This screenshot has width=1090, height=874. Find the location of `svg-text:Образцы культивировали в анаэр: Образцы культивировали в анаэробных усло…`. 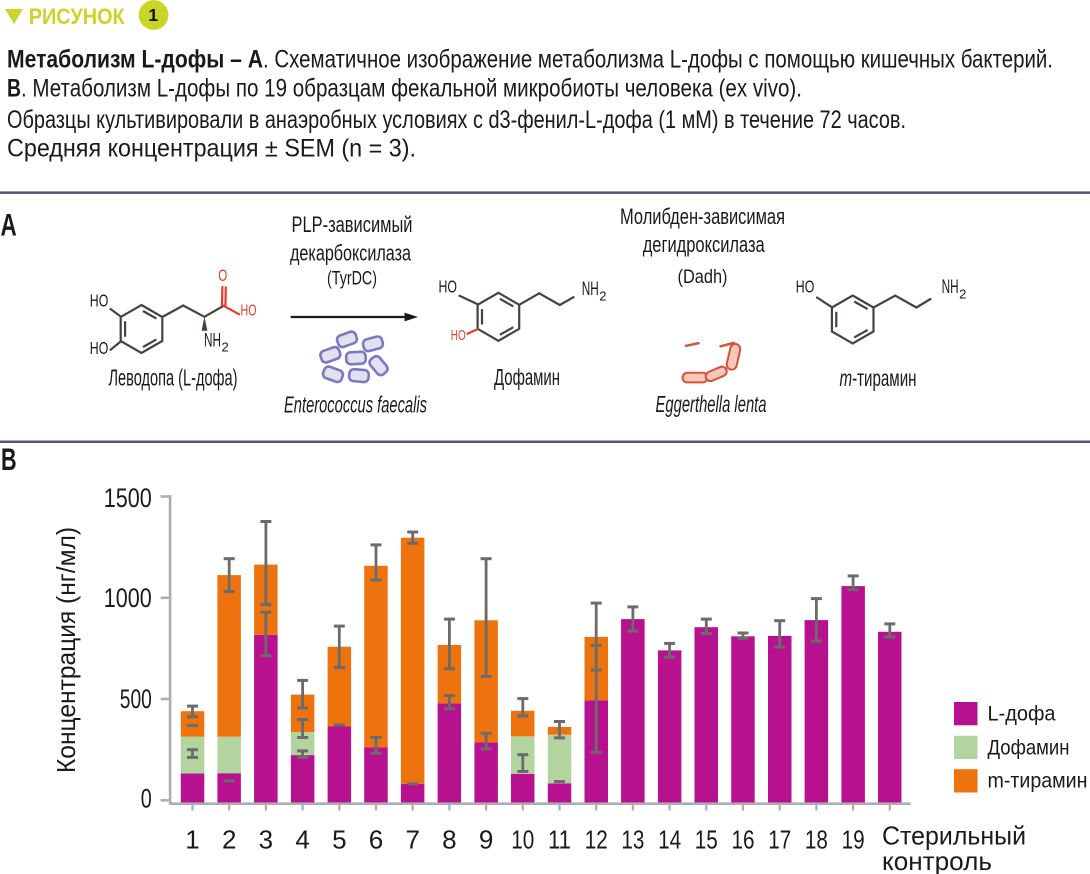

svg-text:Образцы культивировали в анаэр: Образцы культивировали в анаэробных усло… is located at coordinates (456, 120).